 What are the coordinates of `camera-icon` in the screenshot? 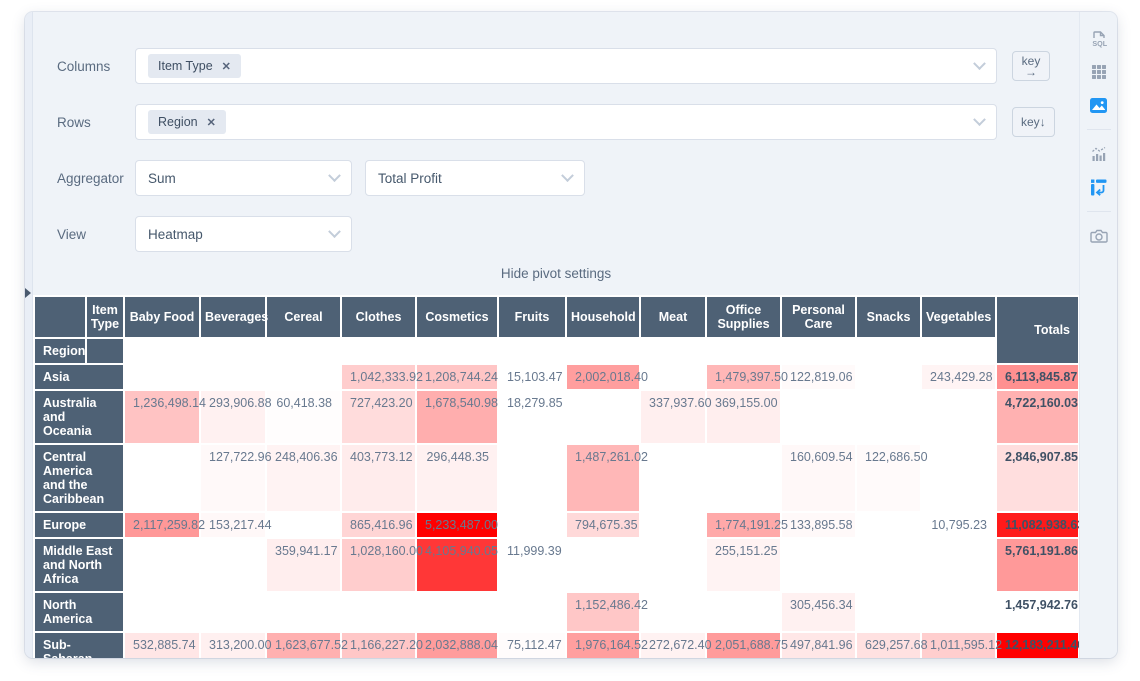 It's located at (1099, 236).